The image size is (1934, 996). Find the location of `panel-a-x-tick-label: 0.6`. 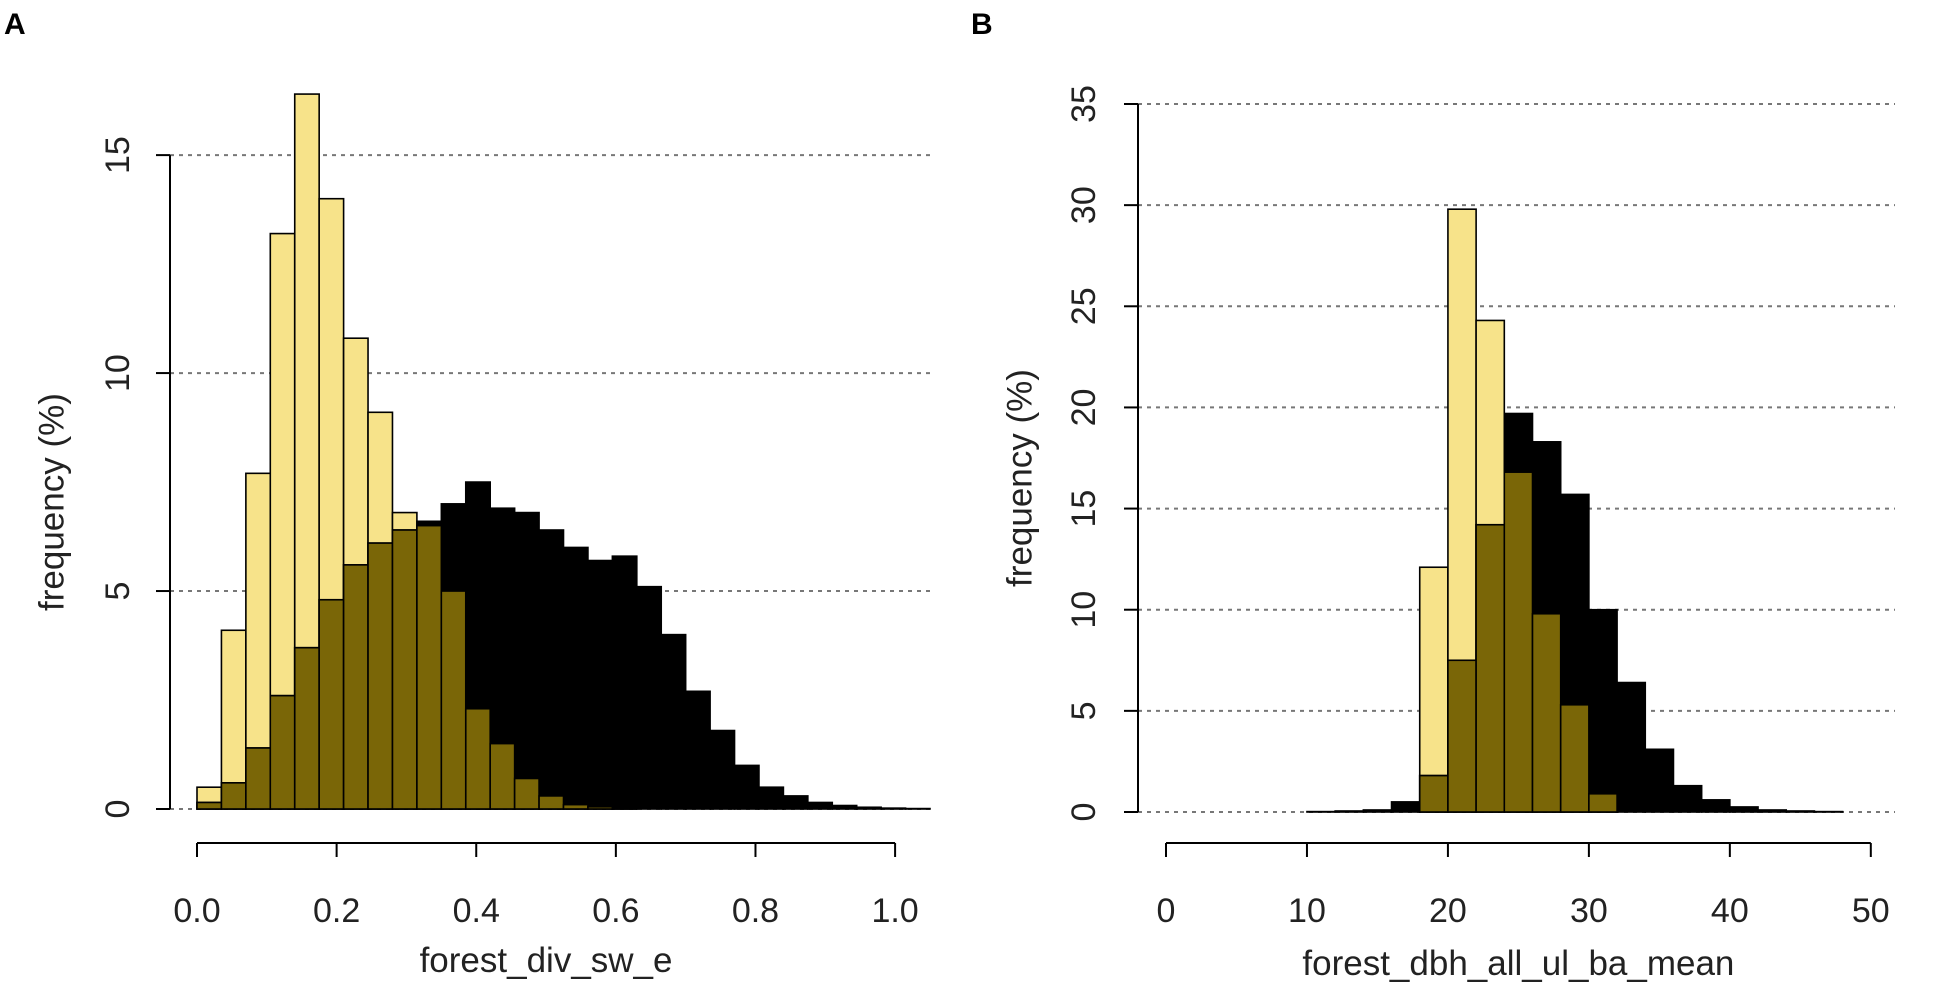

panel-a-x-tick-label: 0.6 is located at coordinates (615, 911).